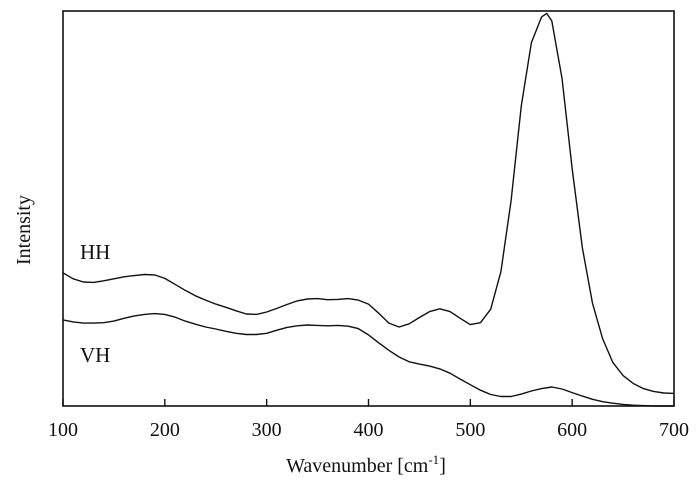 Image resolution: width=698 pixels, height=487 pixels. I want to click on x-axis-label-sup: -1, so click(433, 459).